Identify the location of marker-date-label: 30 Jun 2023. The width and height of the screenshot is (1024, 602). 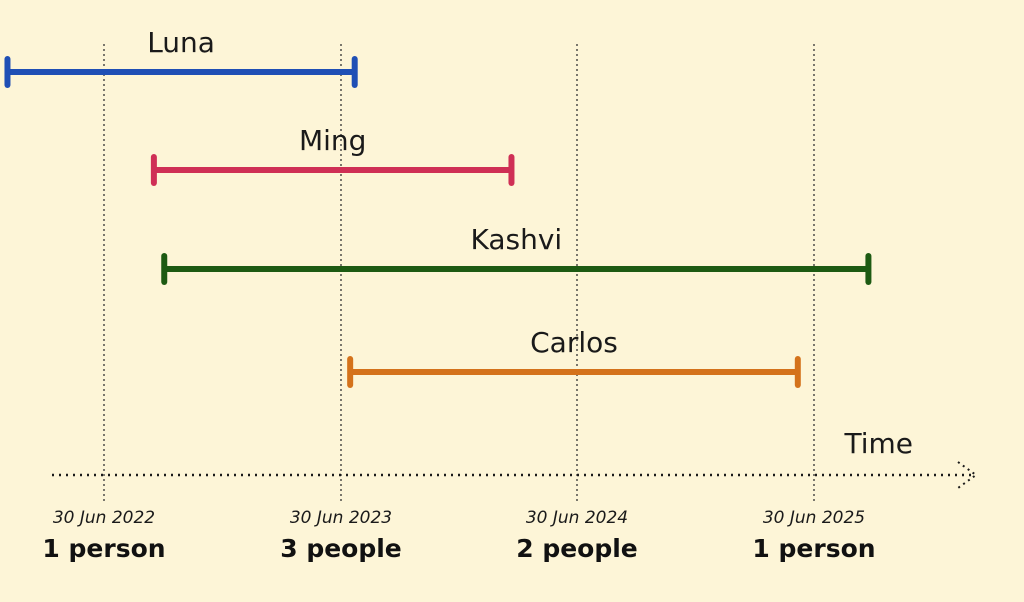
(341, 518).